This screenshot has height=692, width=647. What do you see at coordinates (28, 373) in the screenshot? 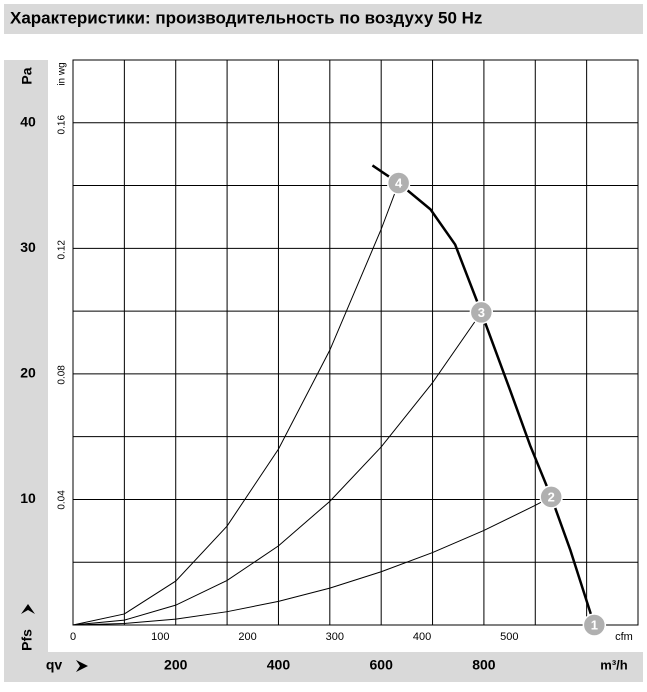
I see `y-tick-label: 20` at bounding box center [28, 373].